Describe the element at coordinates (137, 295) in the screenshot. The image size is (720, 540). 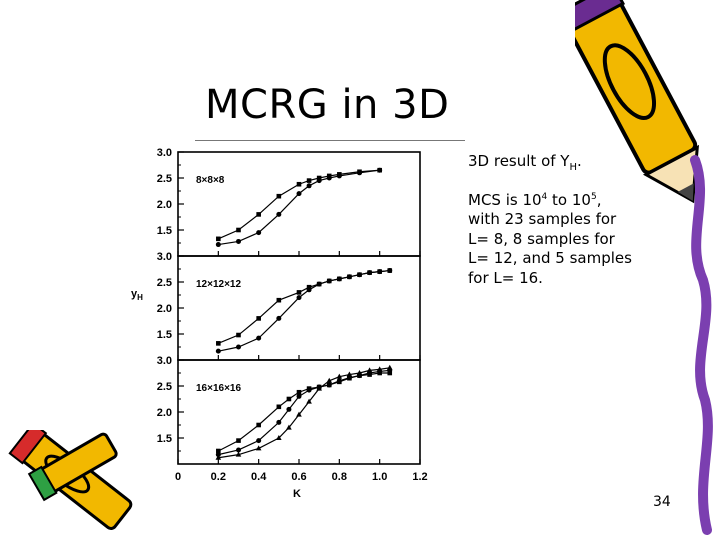
I see `y-axis-label: yH` at that location.